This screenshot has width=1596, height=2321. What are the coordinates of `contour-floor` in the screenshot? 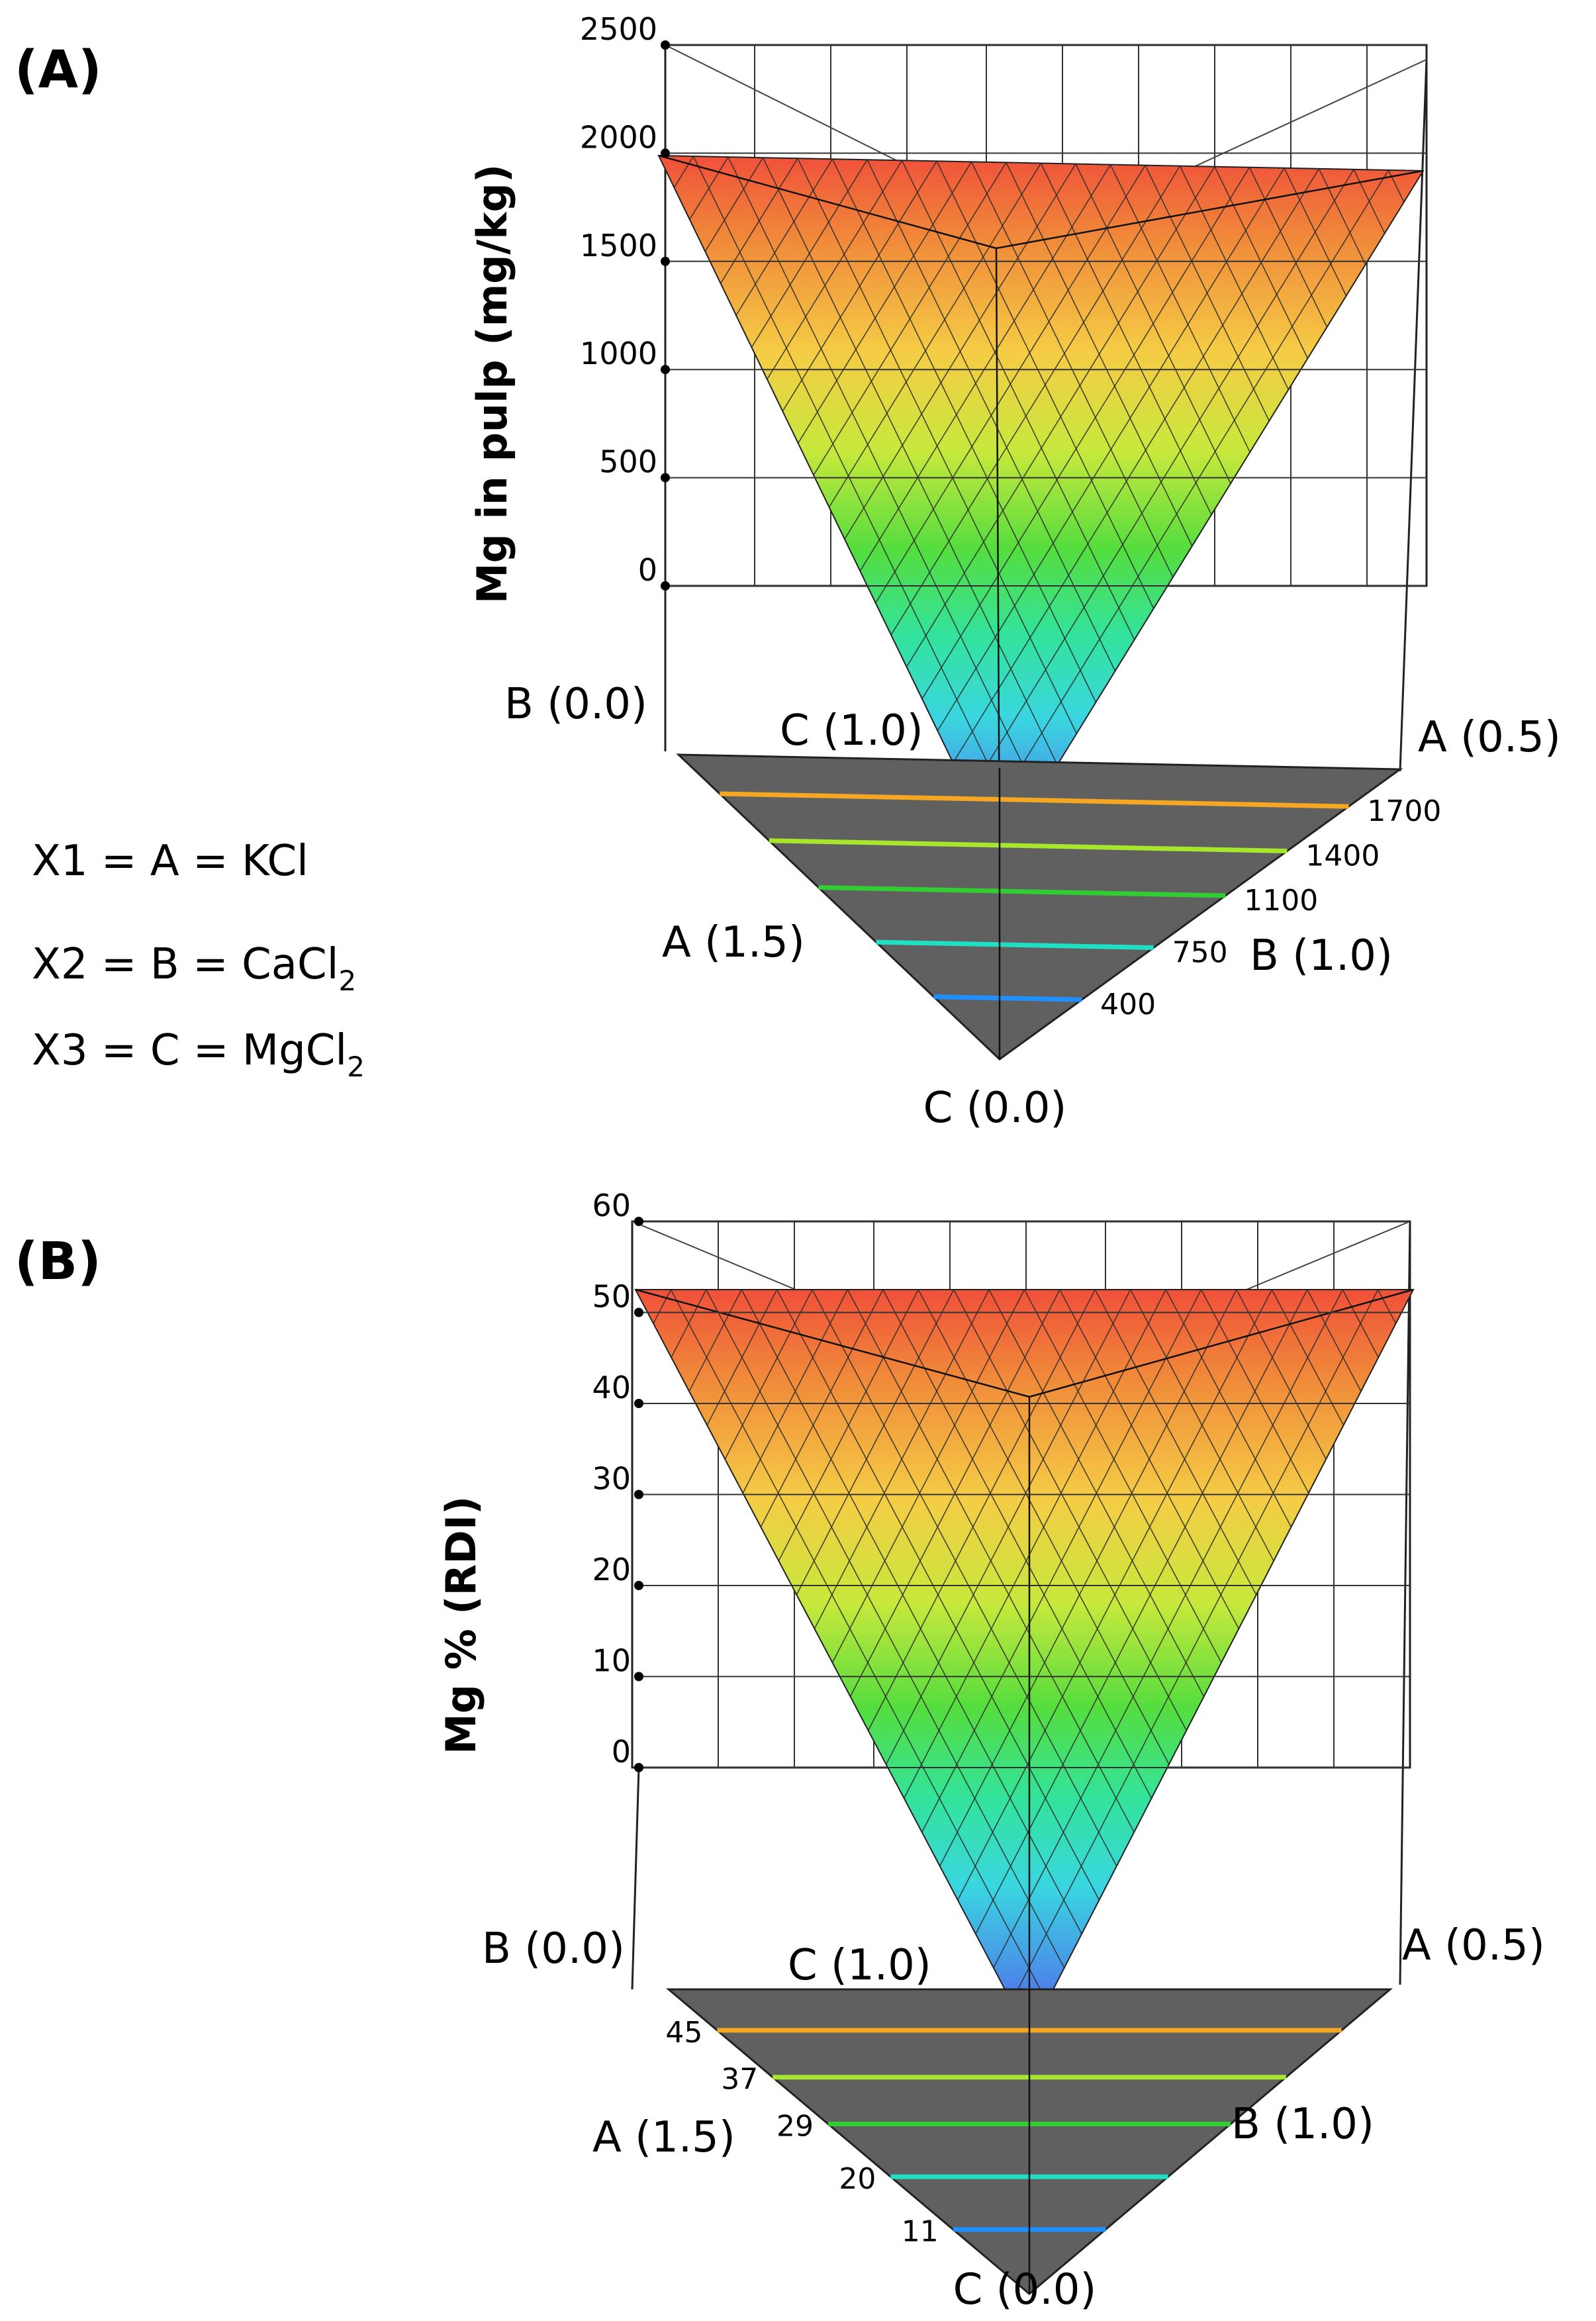 It's located at (1040, 907).